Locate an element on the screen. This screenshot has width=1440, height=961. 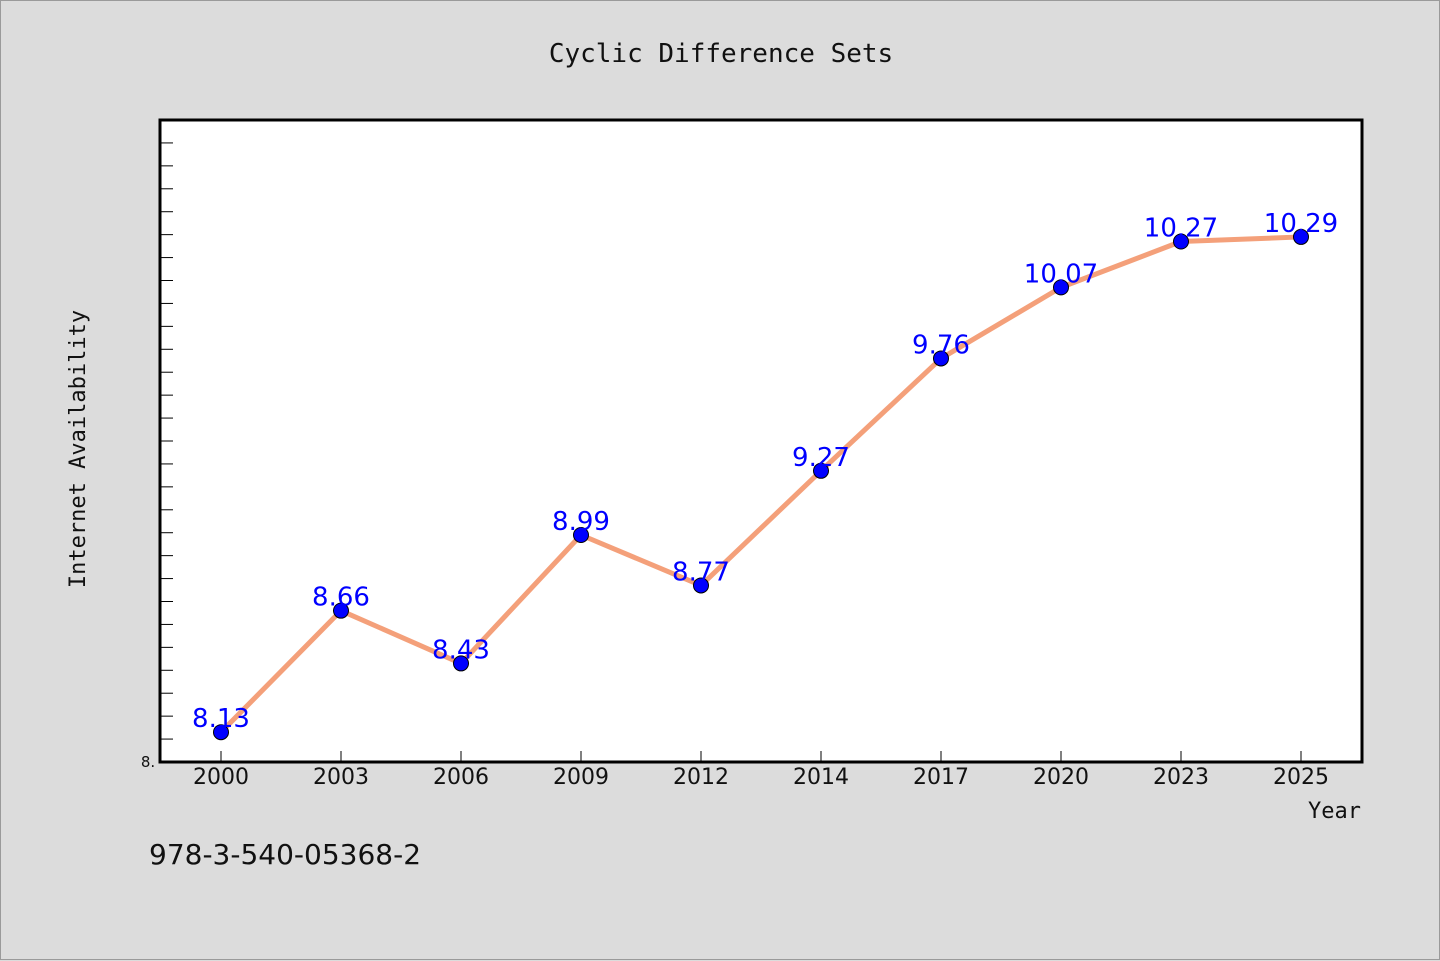
data-label: 8.77 is located at coordinates (701, 572).